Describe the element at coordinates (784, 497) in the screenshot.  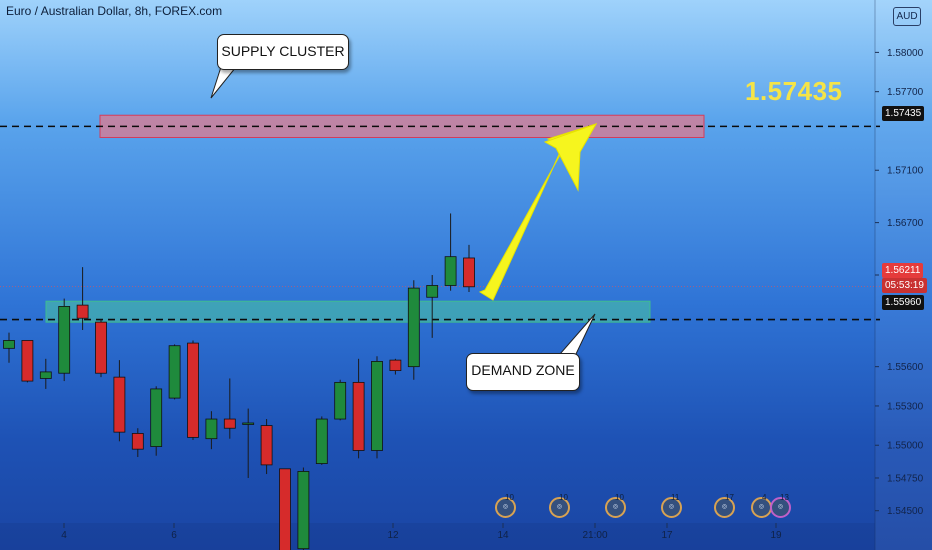
I see `event-count: 13` at that location.